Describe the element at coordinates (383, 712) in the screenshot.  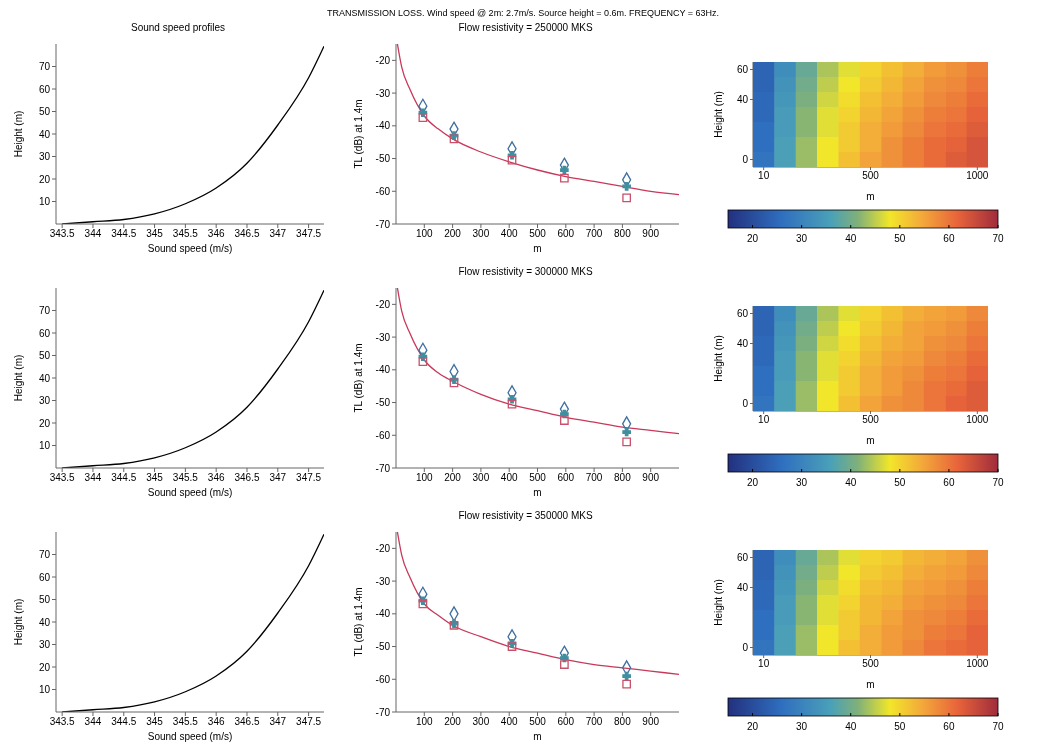
I see `y-tick-label: -70` at that location.